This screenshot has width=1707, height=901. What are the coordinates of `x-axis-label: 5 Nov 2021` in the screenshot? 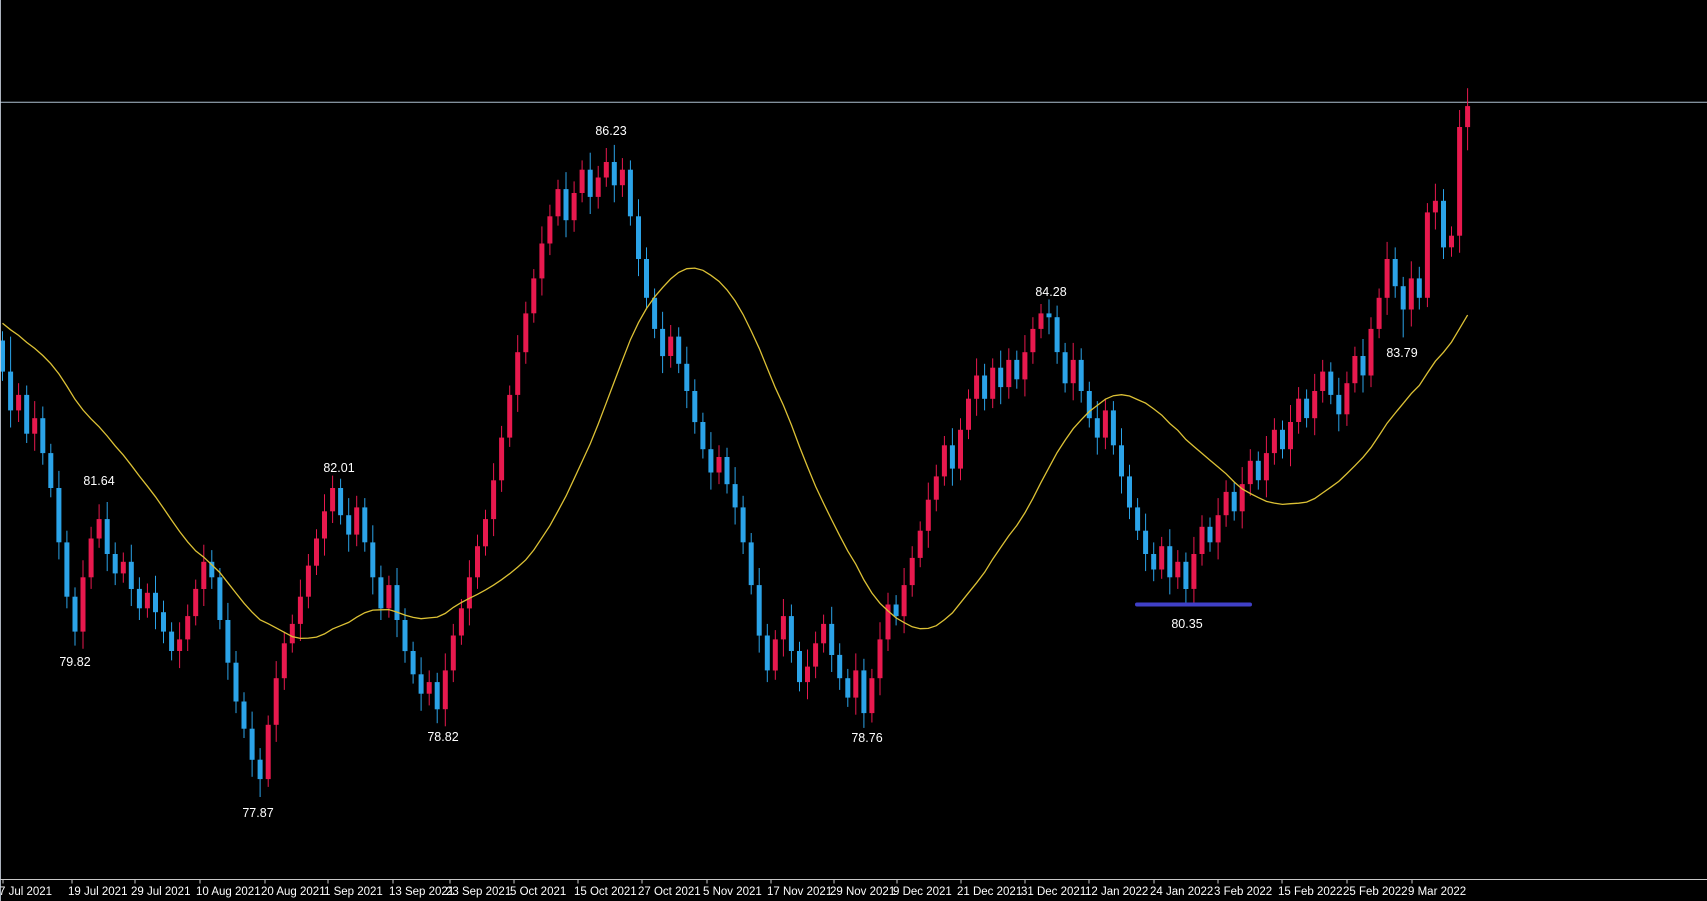 It's located at (732, 892).